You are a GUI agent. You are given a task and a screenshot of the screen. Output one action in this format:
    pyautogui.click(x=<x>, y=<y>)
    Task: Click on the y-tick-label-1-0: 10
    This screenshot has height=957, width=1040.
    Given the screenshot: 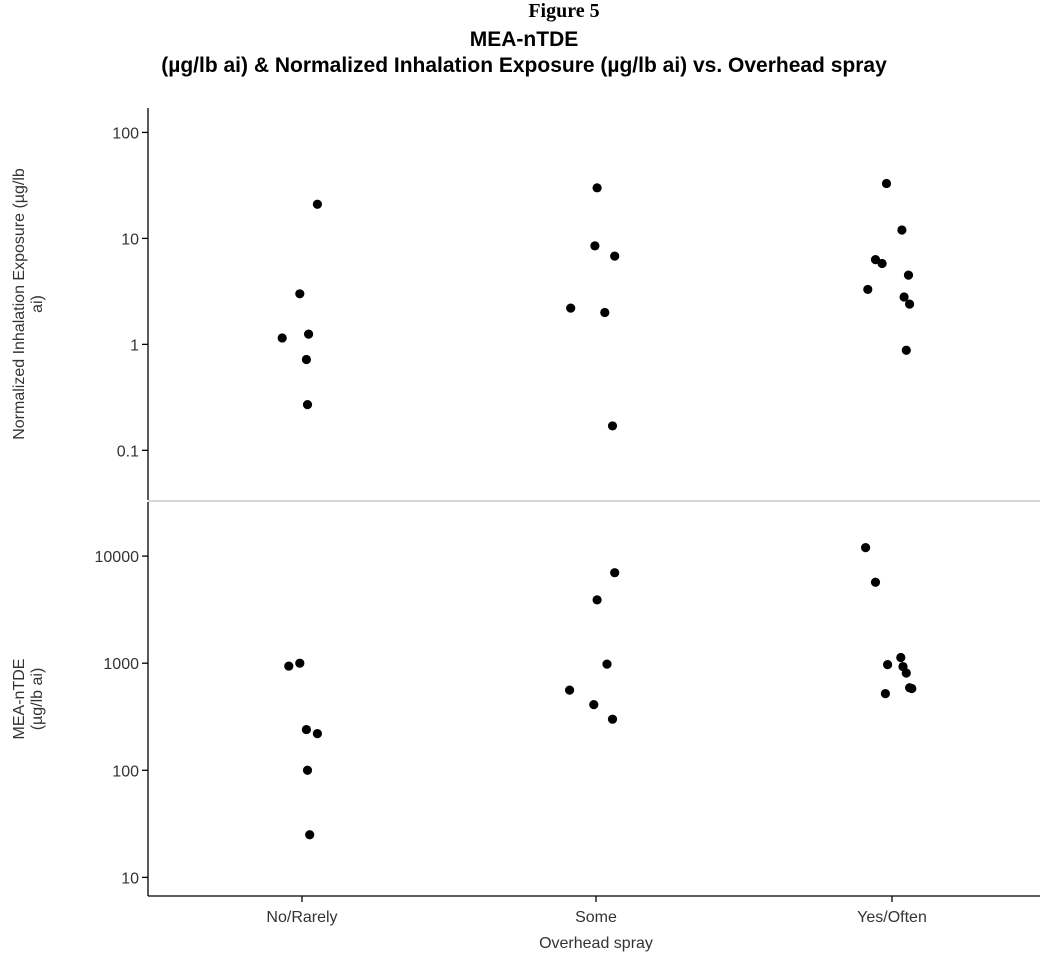 What is the action you would take?
    pyautogui.click(x=130, y=878)
    